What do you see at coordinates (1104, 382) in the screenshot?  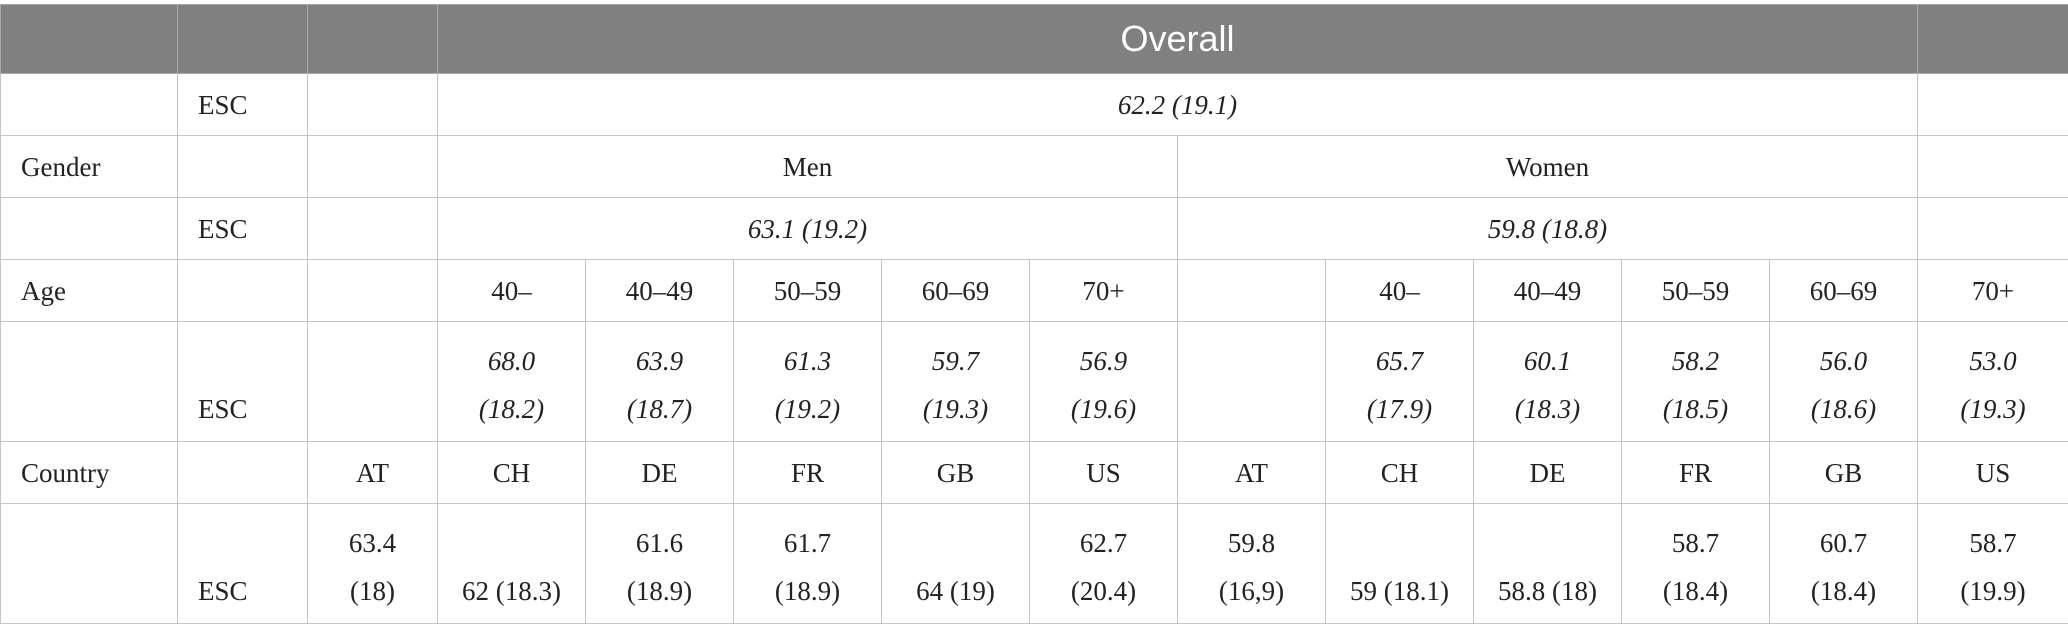 I see `age-esc-cell: 56.9(19.6)` at bounding box center [1104, 382].